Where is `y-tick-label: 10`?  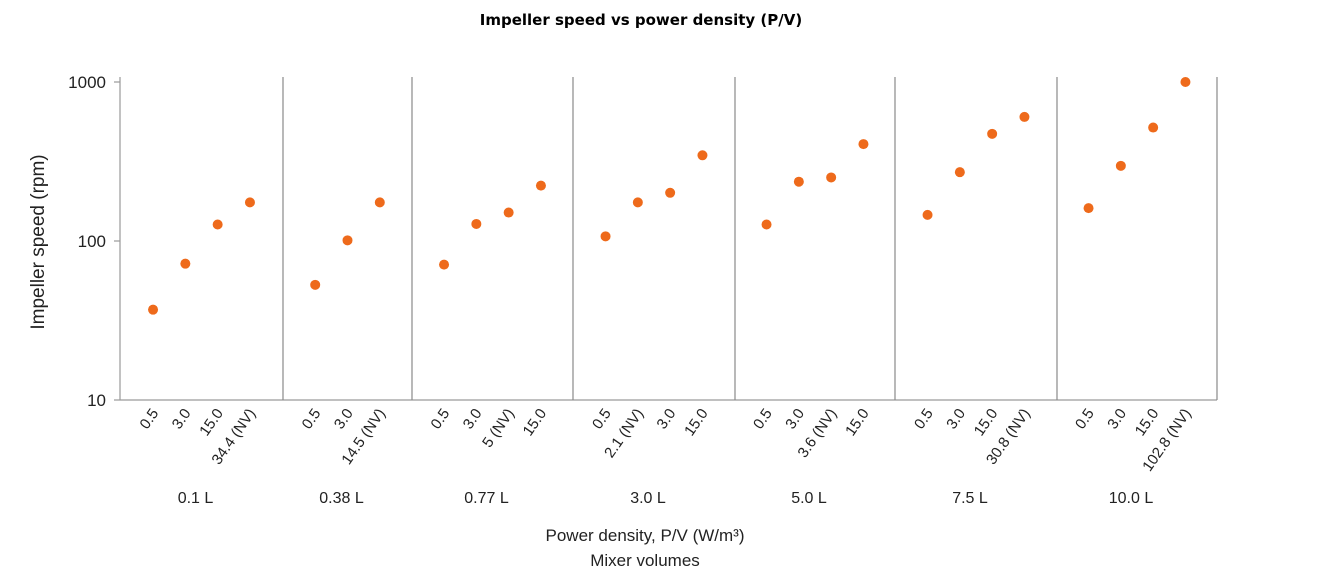
y-tick-label: 10 is located at coordinates (96, 400).